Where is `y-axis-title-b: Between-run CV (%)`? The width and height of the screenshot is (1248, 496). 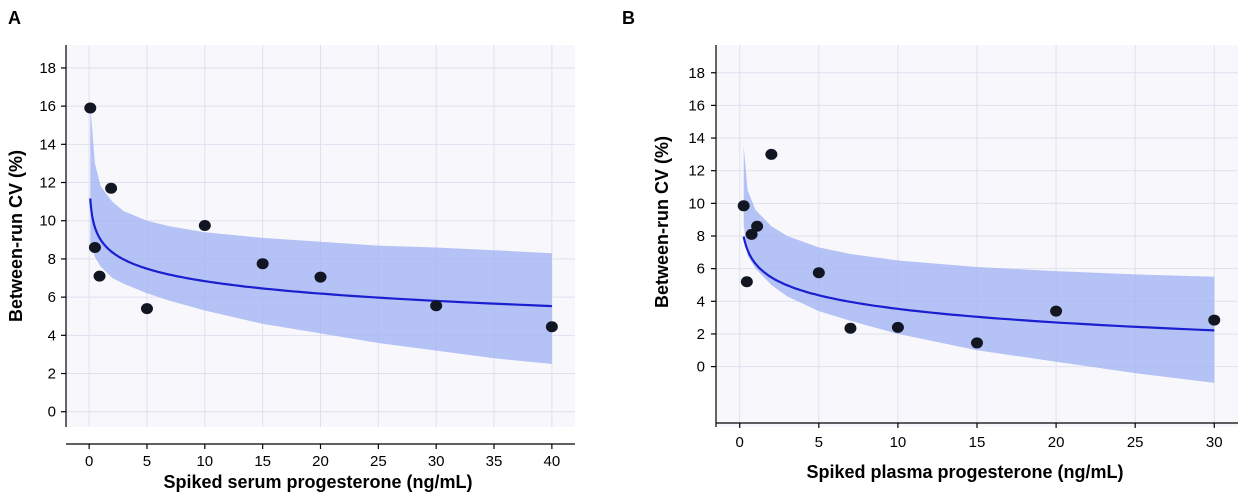 y-axis-title-b: Between-run CV (%) is located at coordinates (662, 222).